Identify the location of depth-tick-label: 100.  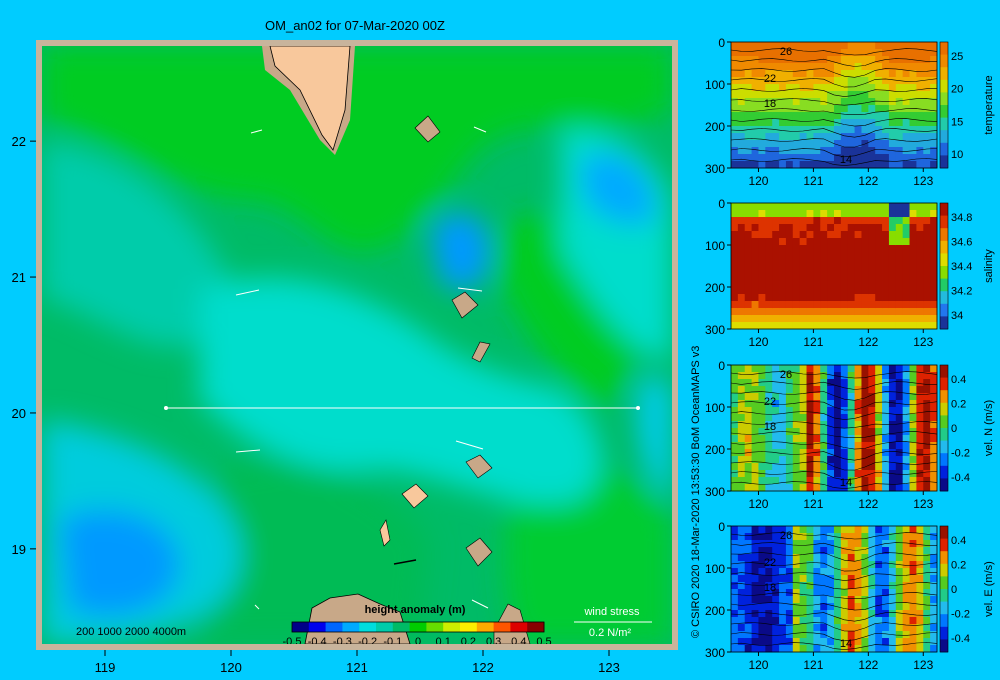
(715, 246).